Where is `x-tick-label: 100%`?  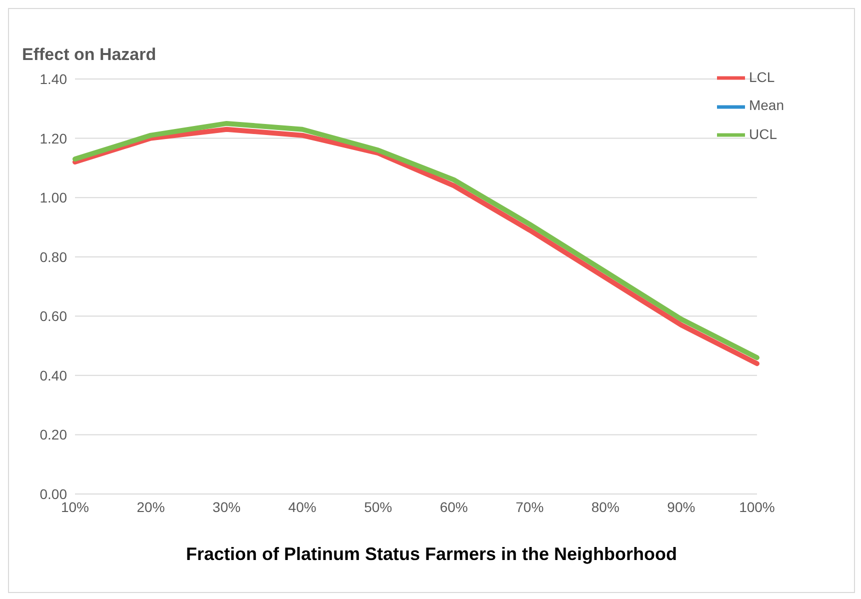
x-tick-label: 100% is located at coordinates (757, 506).